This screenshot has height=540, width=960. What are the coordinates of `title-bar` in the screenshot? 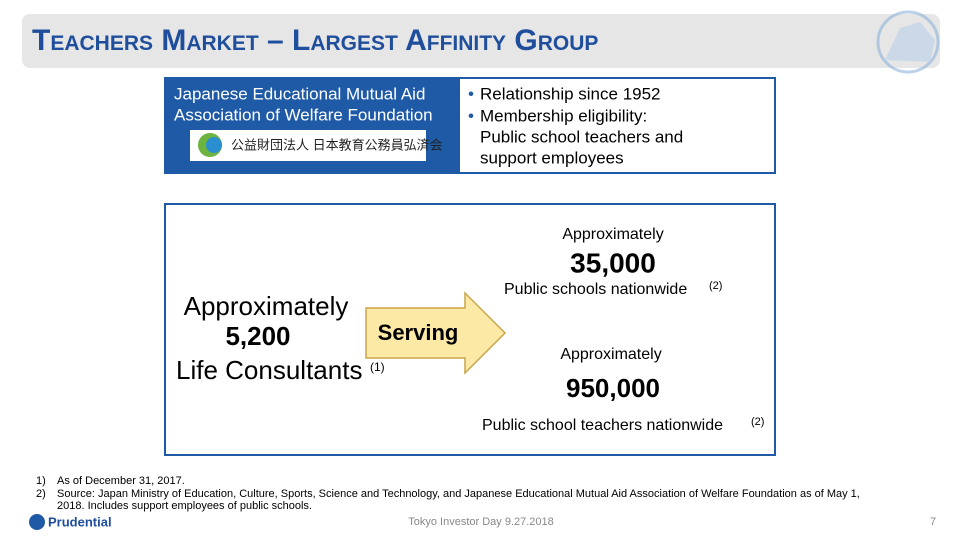 It's located at (481, 41).